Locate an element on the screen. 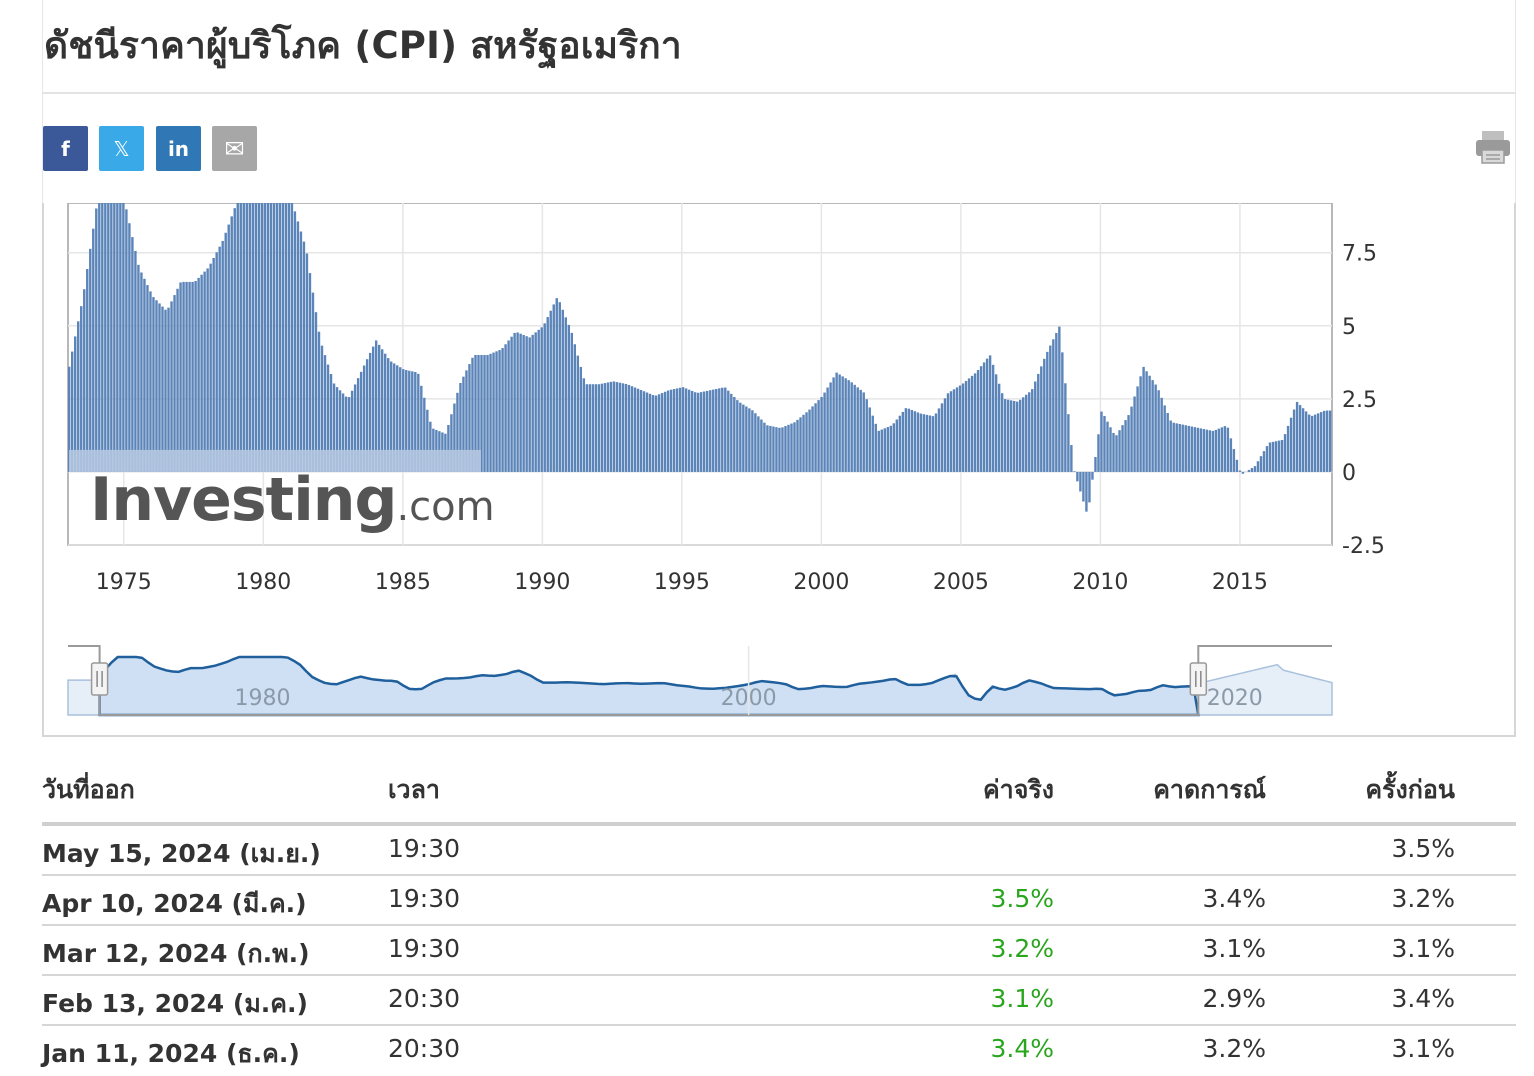 This screenshot has height=1076, width=1534. header-date: วันที่ออก is located at coordinates (88, 790).